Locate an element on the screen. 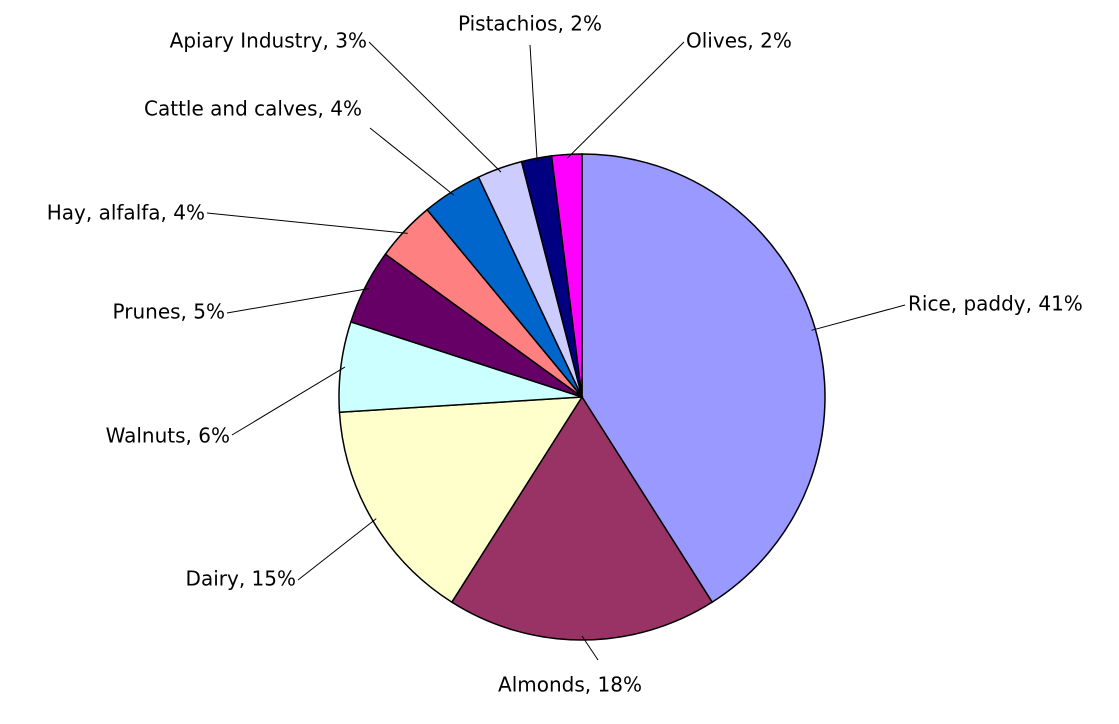 This screenshot has height=724, width=1119. data-label: Pistachios, 2% is located at coordinates (530, 24).